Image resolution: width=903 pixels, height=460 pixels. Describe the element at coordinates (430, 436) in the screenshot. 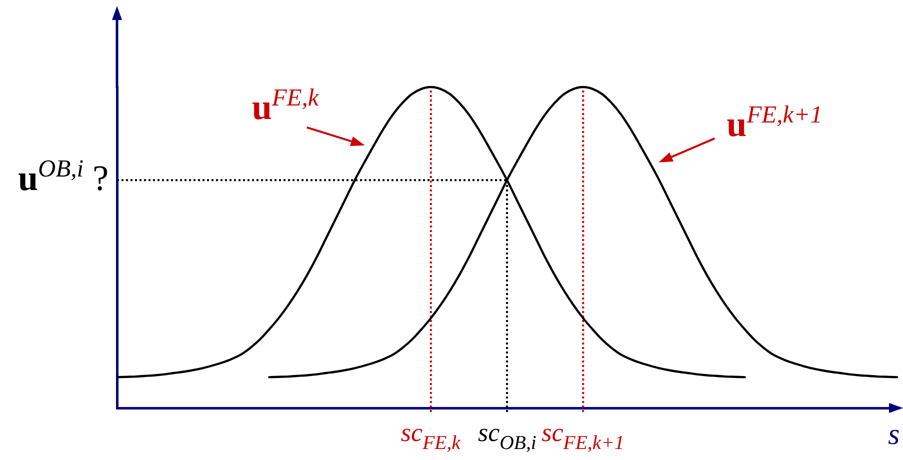

I see `x-tick-label: sc$_{FE,k}$` at that location.